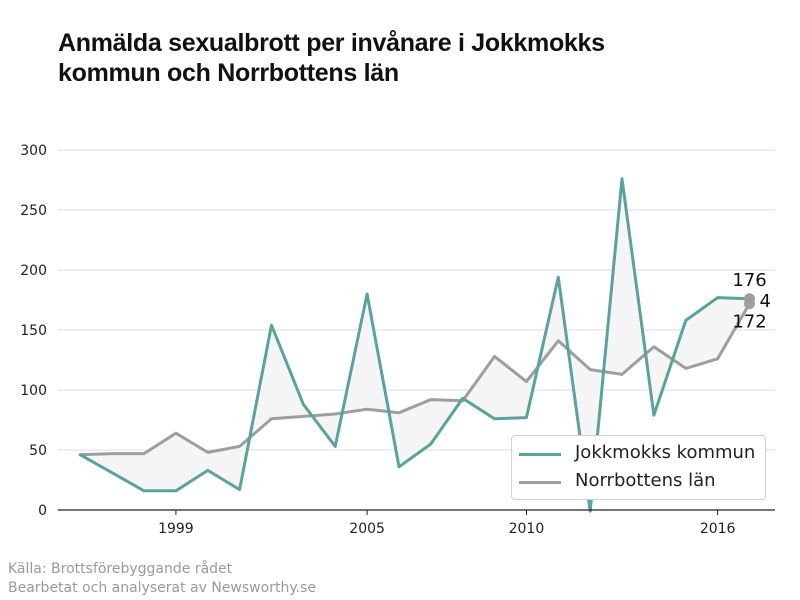 The image size is (800, 600). Describe the element at coordinates (645, 480) in the screenshot. I see `legend-label-norrbotten: Norrbottens län` at that location.